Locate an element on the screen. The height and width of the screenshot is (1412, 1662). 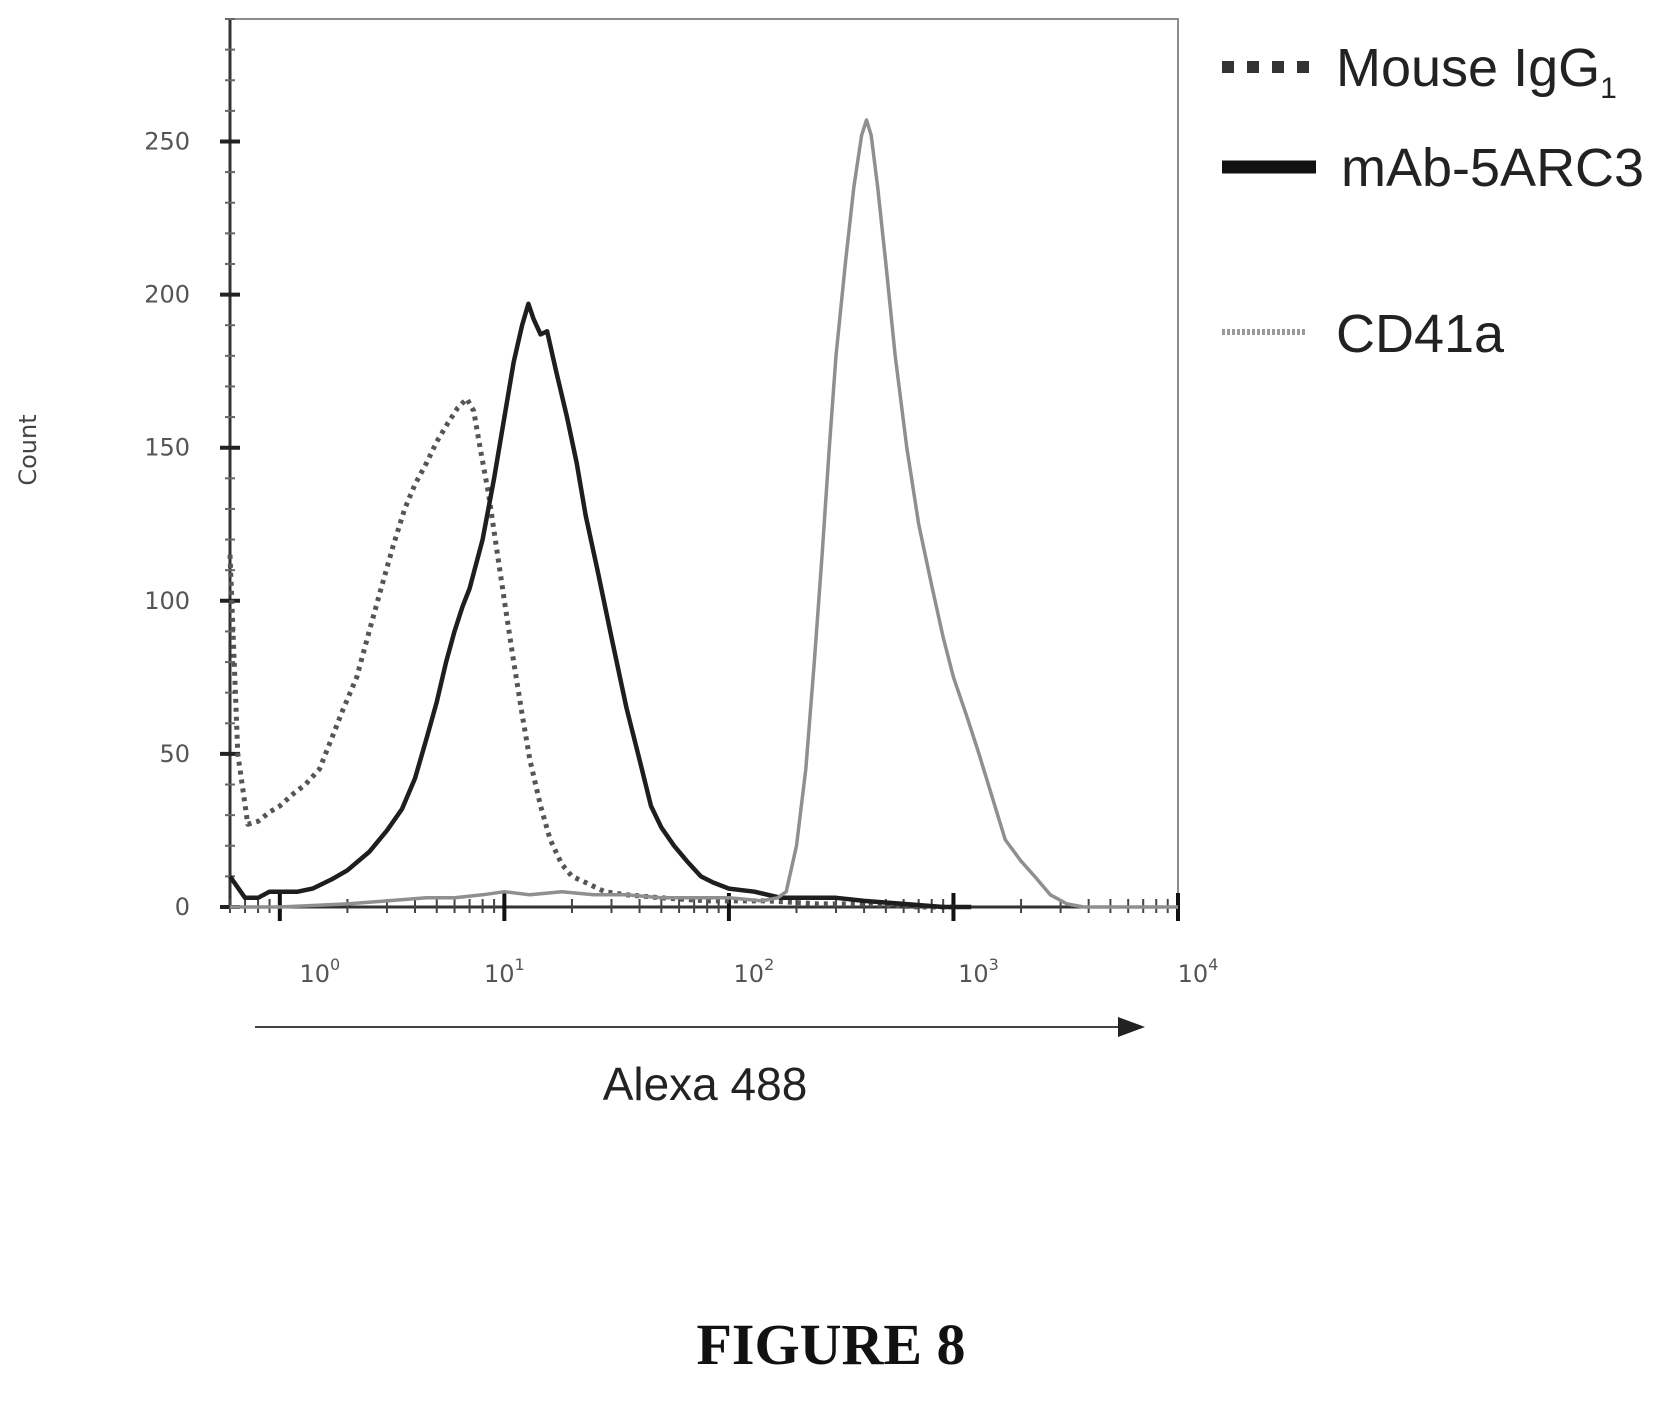
x-axis-label: Alexa 488 is located at coordinates (705, 1084).